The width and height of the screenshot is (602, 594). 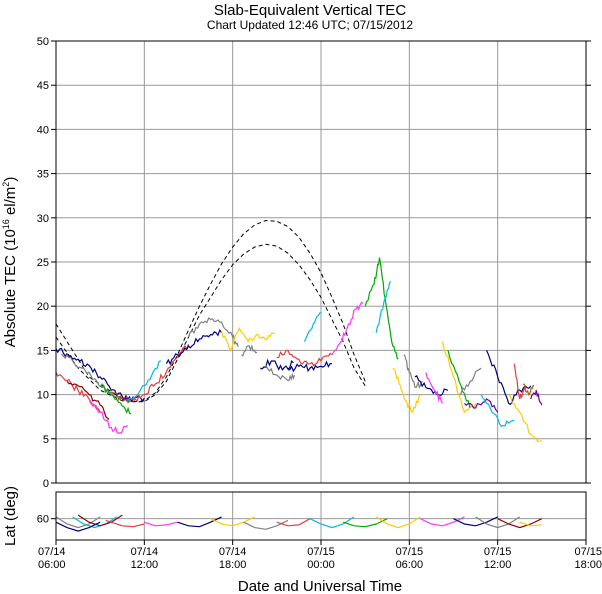 I want to click on tec-y-tick-label: 35, so click(x=43, y=175).